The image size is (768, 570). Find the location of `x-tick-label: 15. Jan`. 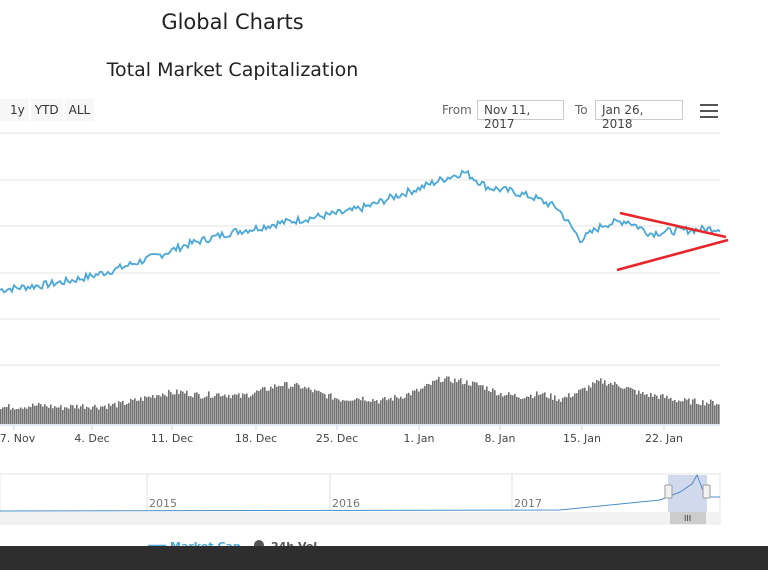

x-tick-label: 15. Jan is located at coordinates (582, 438).